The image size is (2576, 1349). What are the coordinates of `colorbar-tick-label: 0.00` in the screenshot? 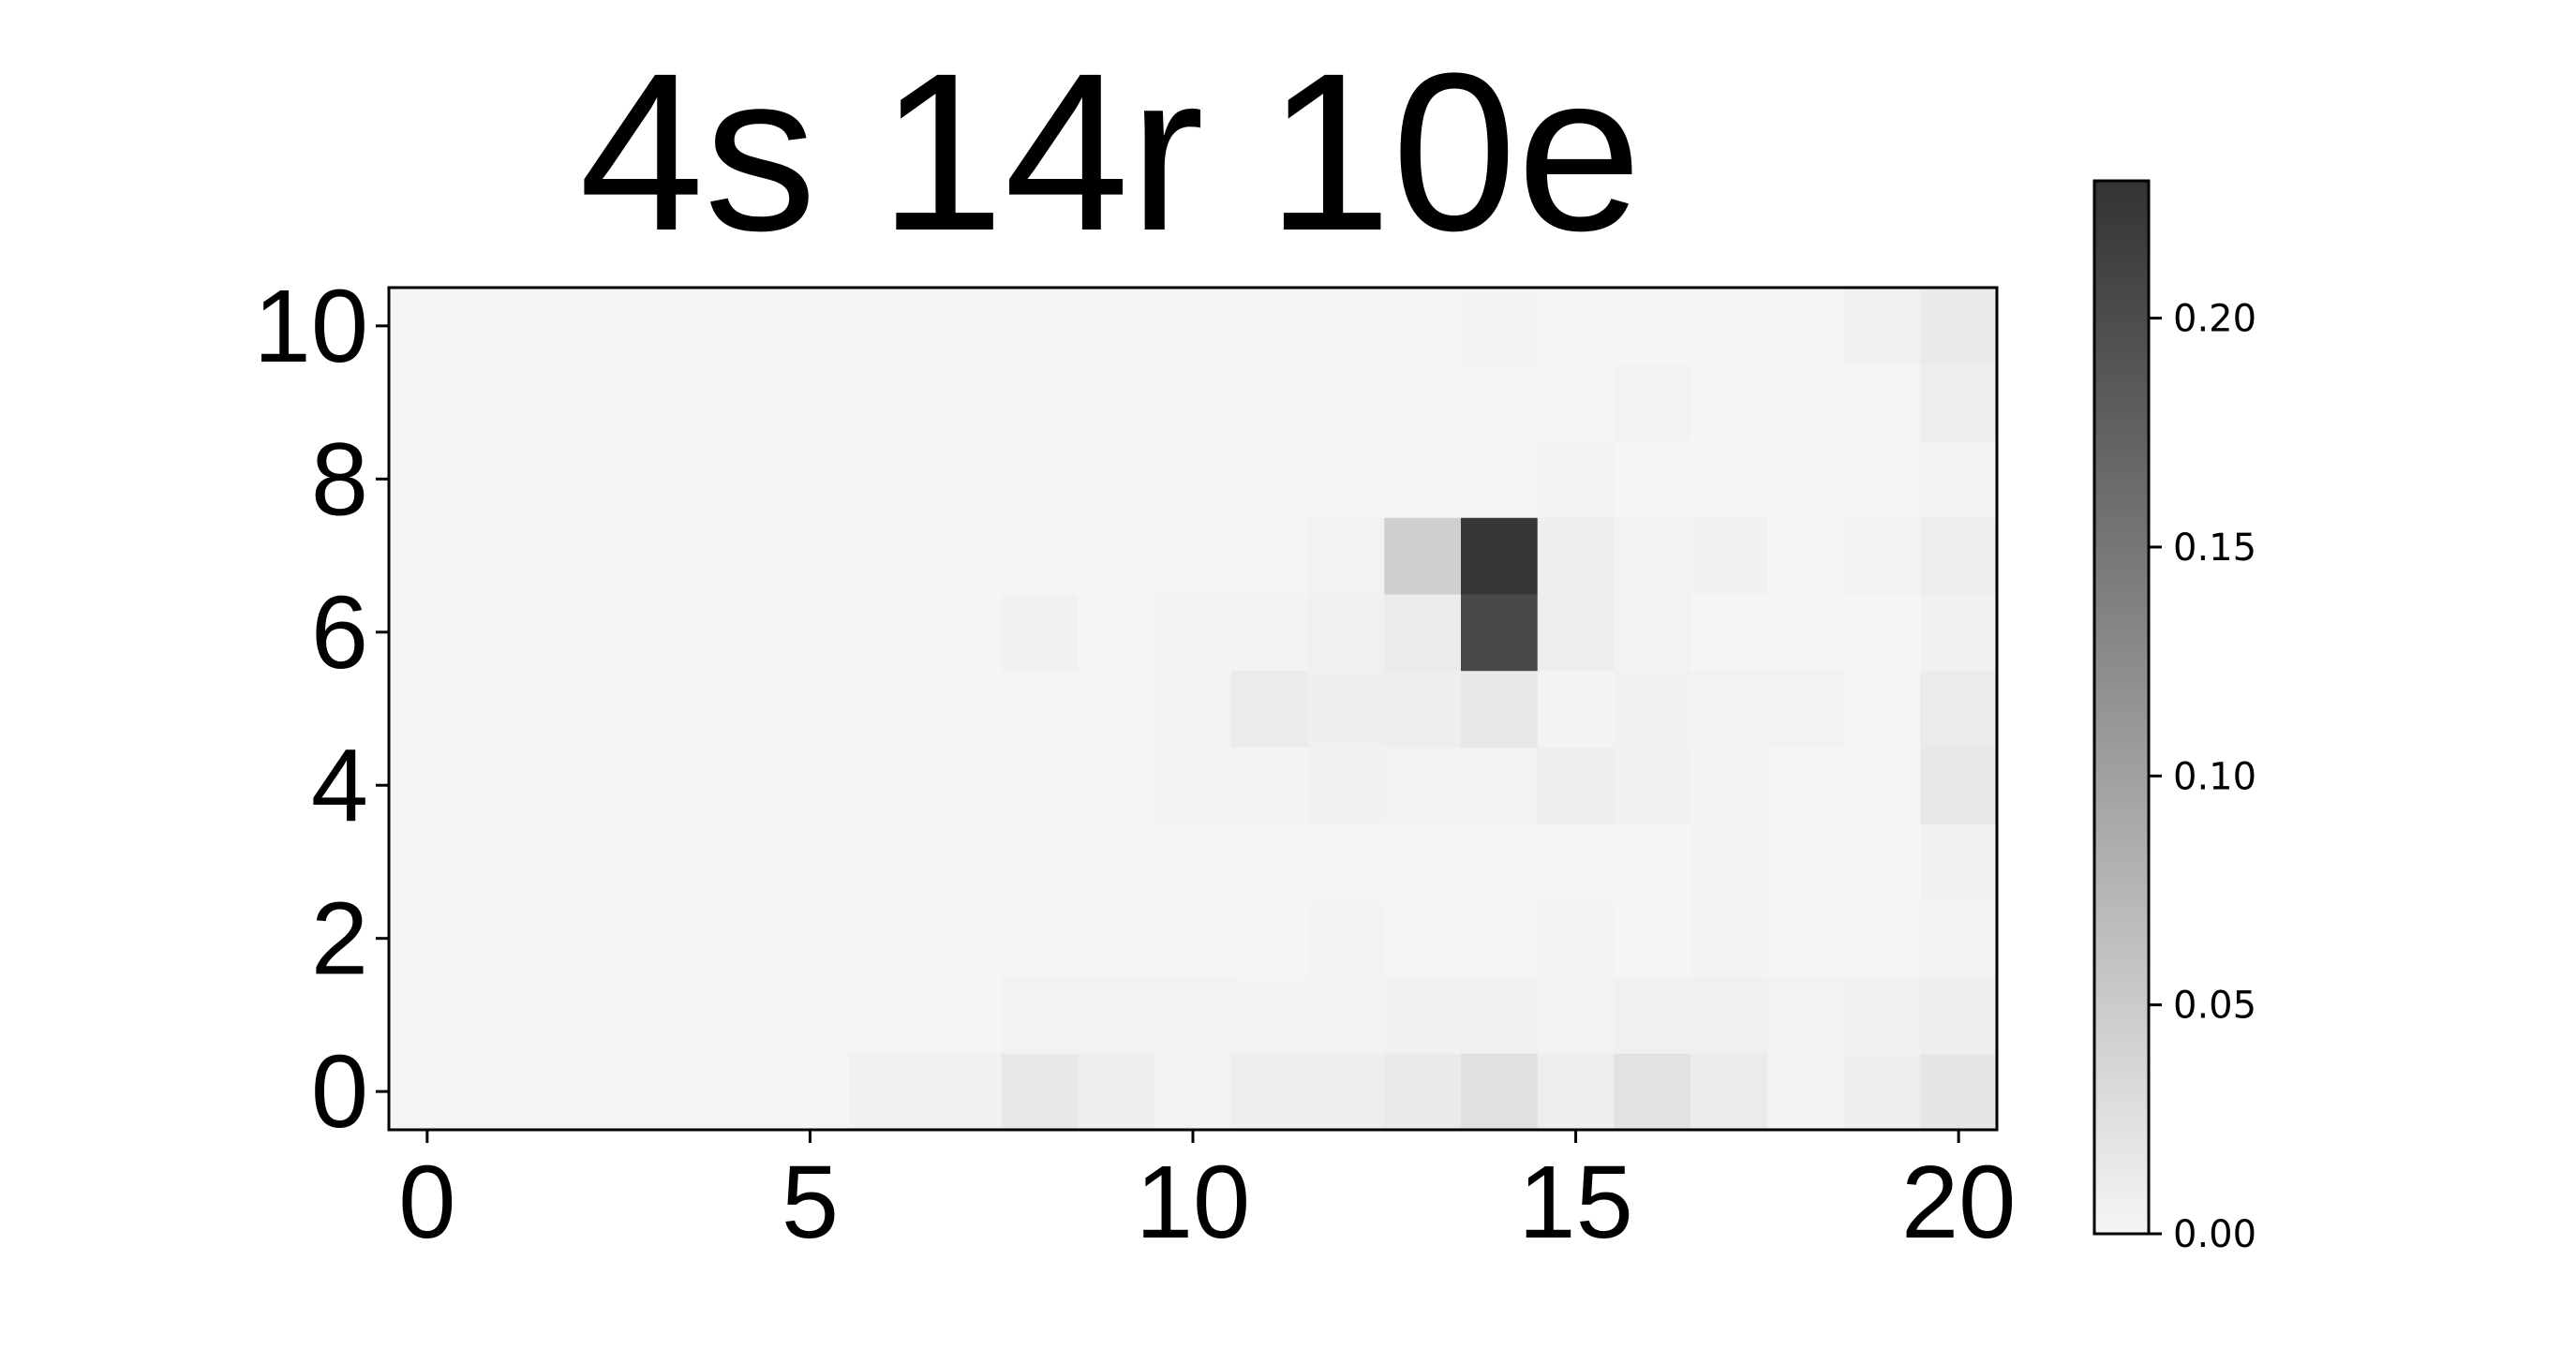 It's located at (2214, 1235).